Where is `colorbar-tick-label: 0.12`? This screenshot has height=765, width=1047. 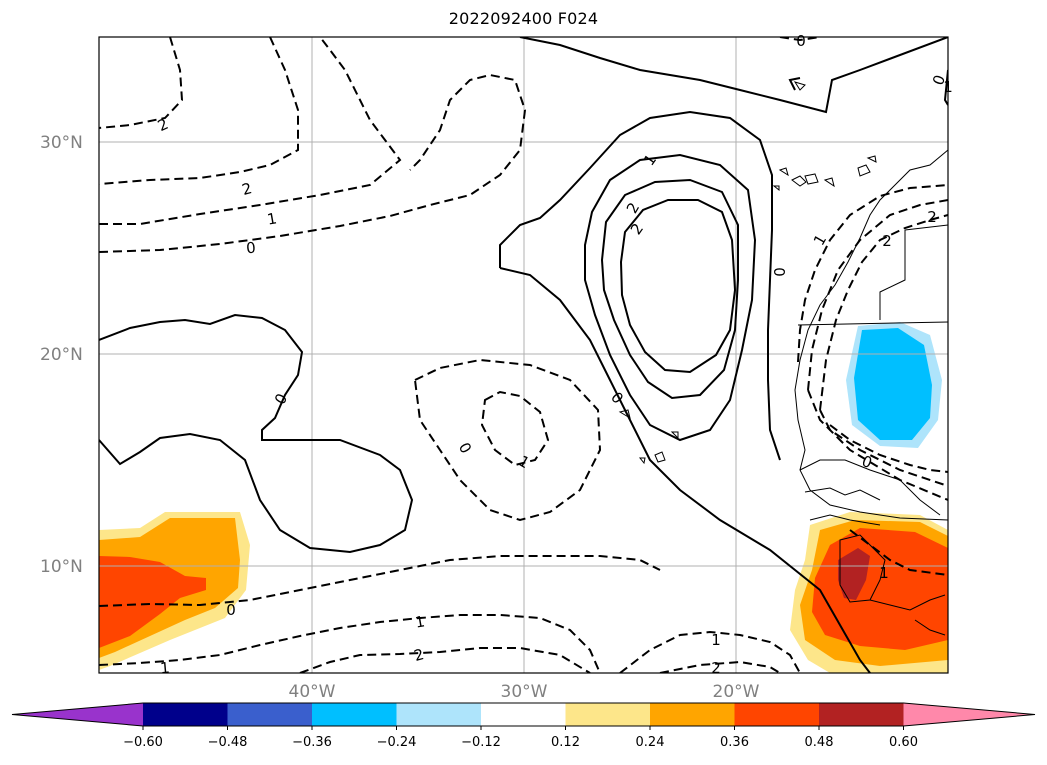
colorbar-tick-label: 0.12 is located at coordinates (565, 742).